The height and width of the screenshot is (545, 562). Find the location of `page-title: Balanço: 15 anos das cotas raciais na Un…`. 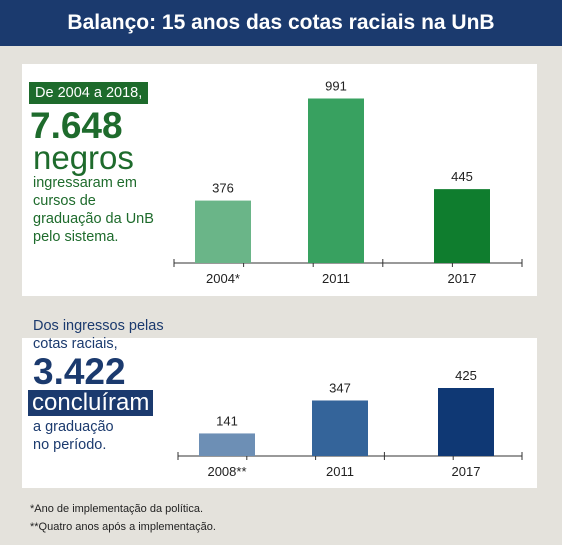

page-title: Balanço: 15 anos das cotas raciais na Un… is located at coordinates (281, 23).